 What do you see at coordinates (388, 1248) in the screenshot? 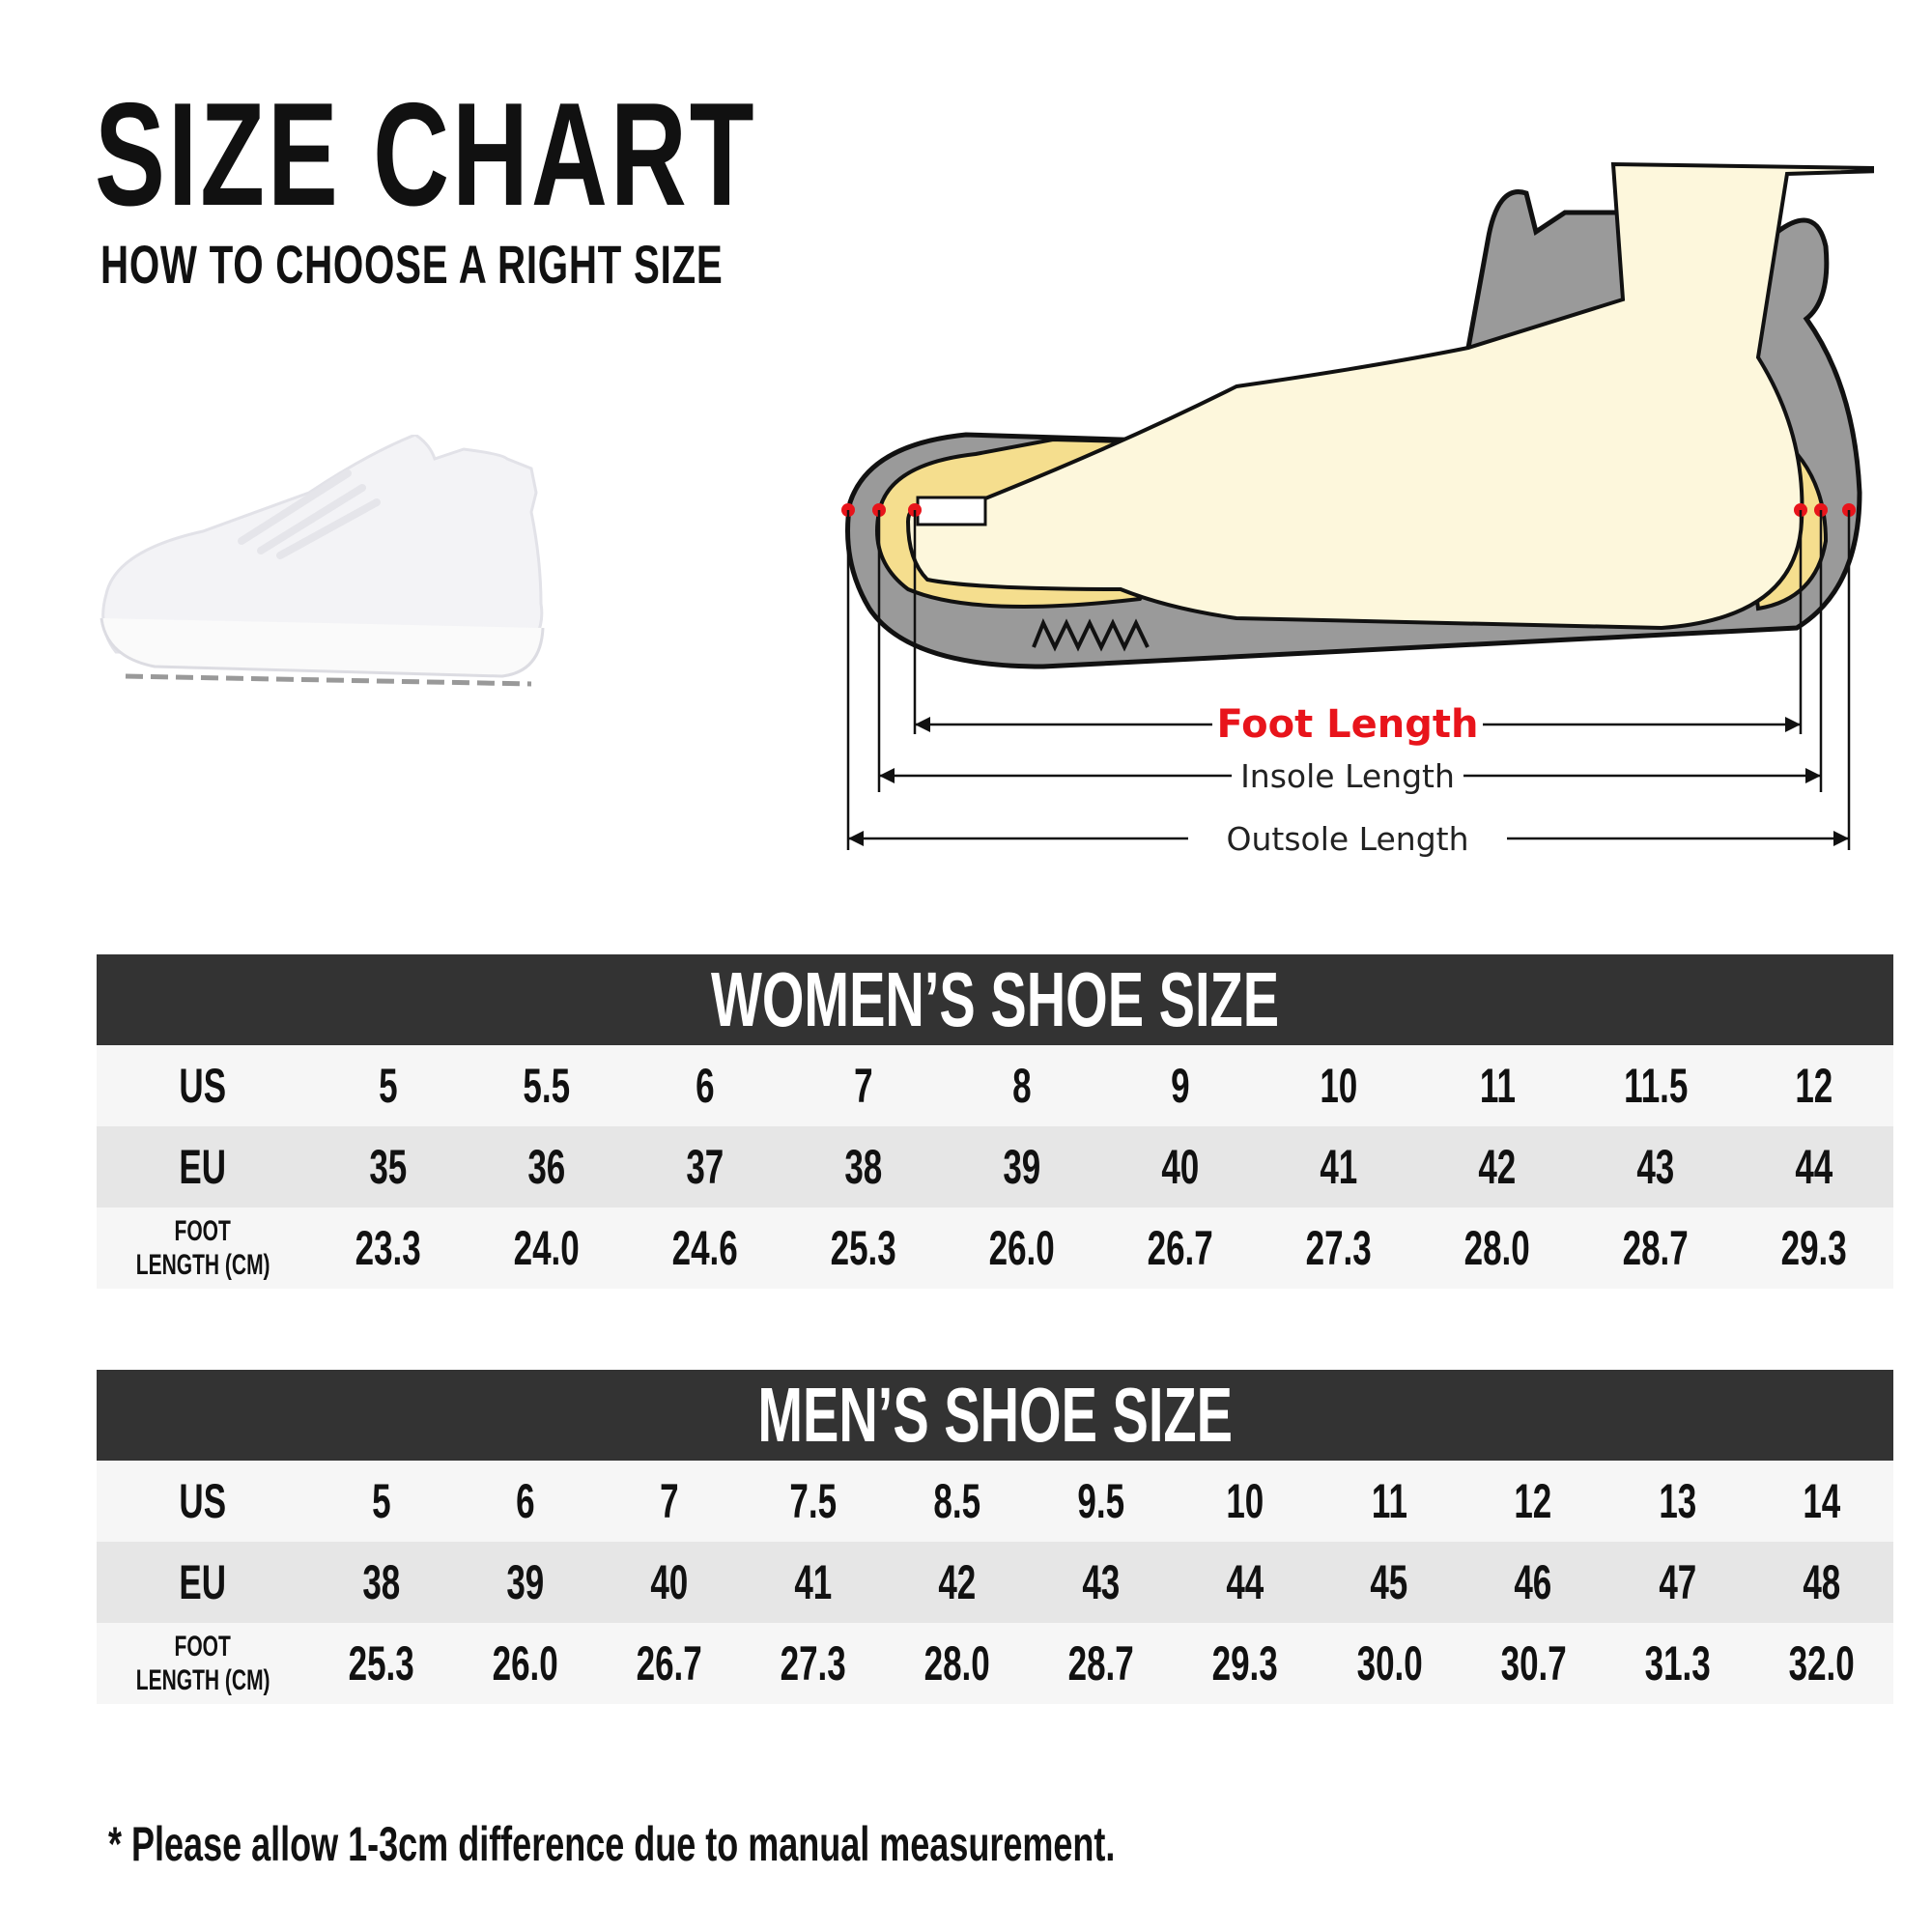
I see `size-cell: 23.3` at bounding box center [388, 1248].